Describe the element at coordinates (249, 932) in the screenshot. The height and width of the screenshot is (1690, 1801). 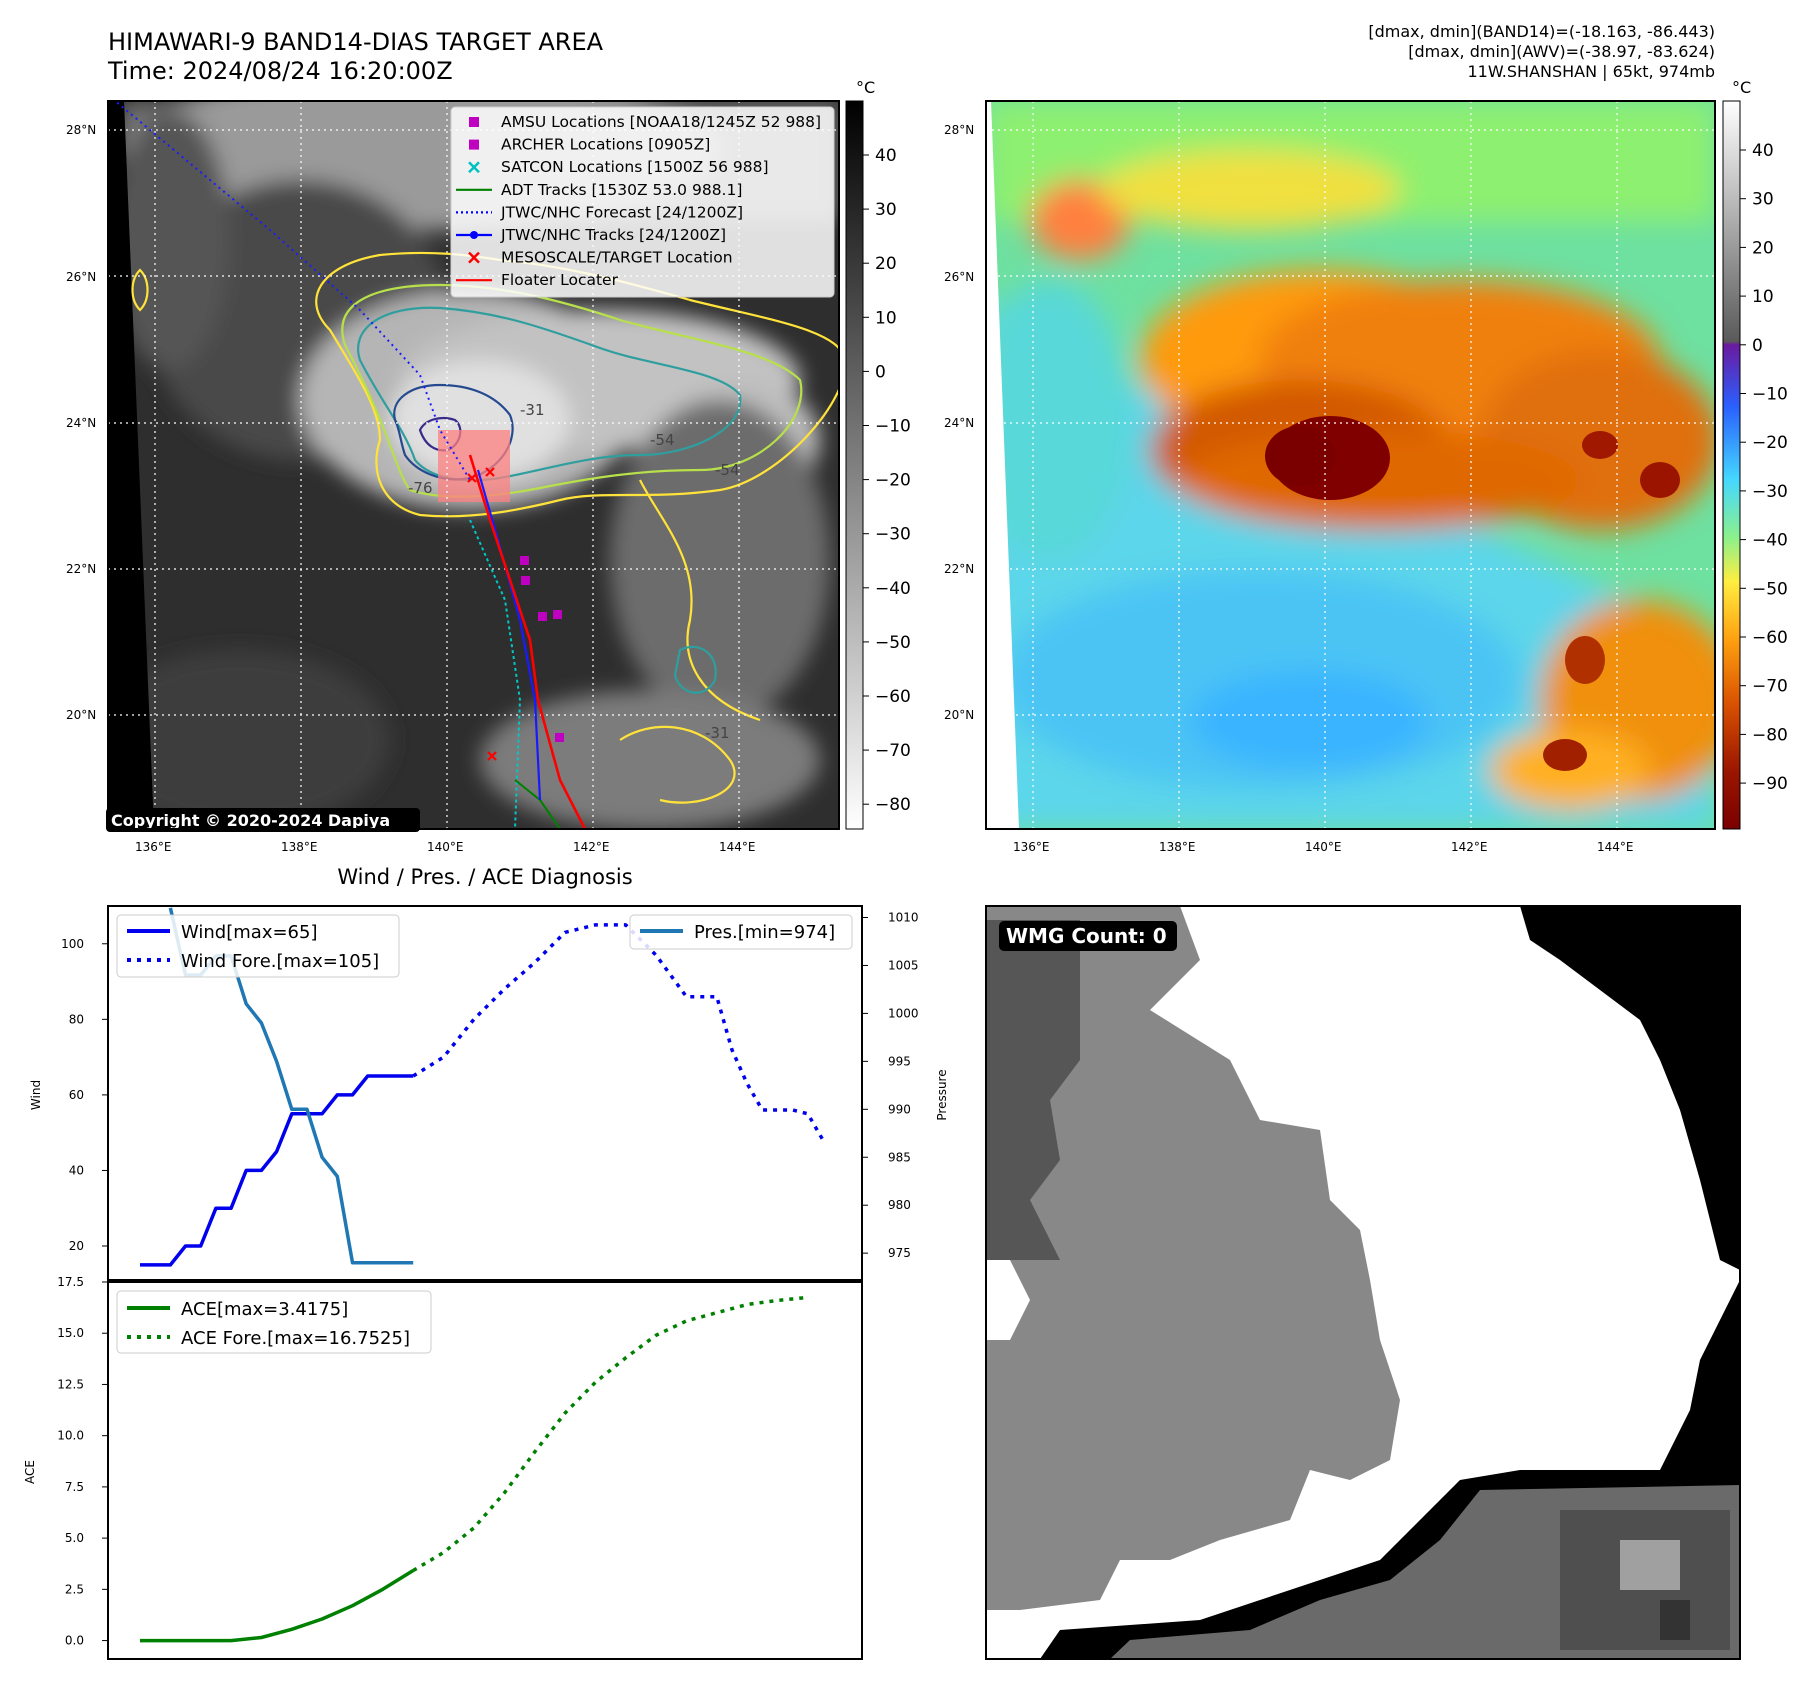
I see `wind-legend-label: Wind[max=65]` at that location.